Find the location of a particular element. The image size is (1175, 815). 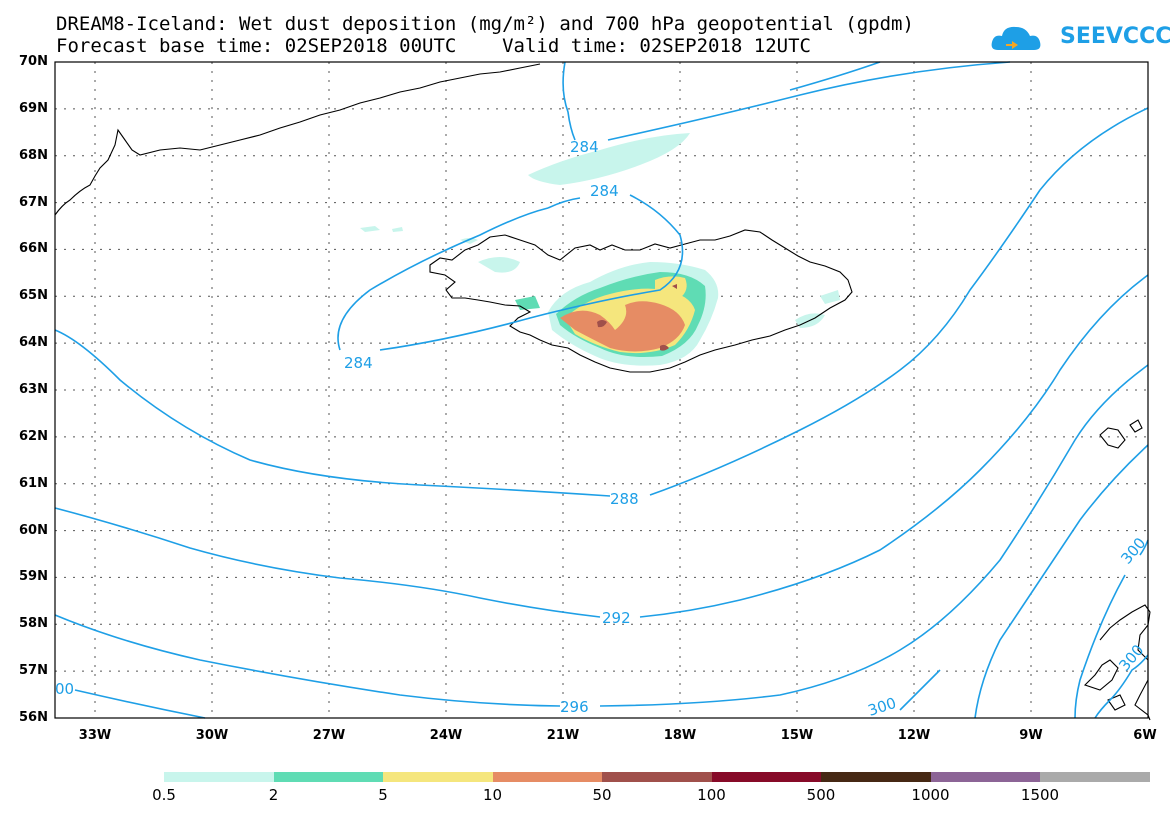

latitude-label: 70N is located at coordinates (33, 61).